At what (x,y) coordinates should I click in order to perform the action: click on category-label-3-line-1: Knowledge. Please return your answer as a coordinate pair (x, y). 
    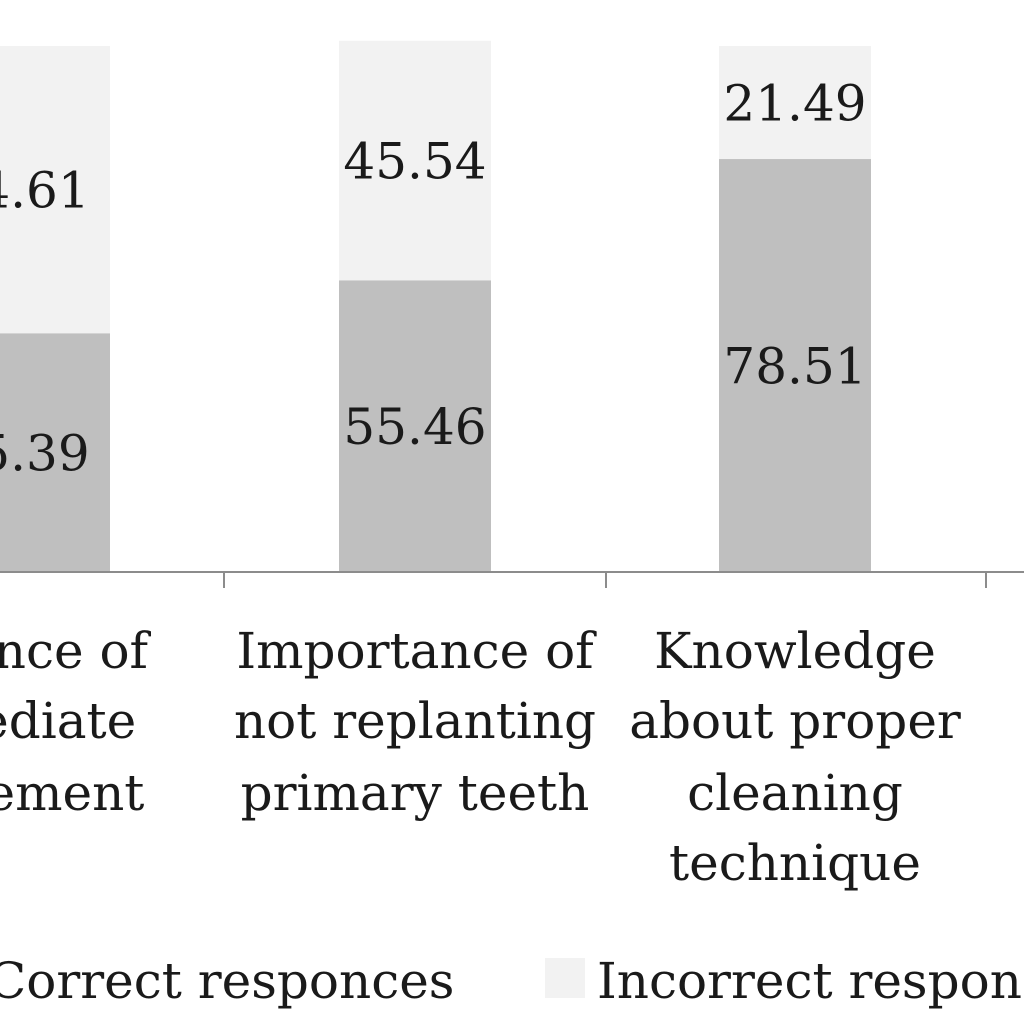
    Looking at the image, I should click on (795, 651).